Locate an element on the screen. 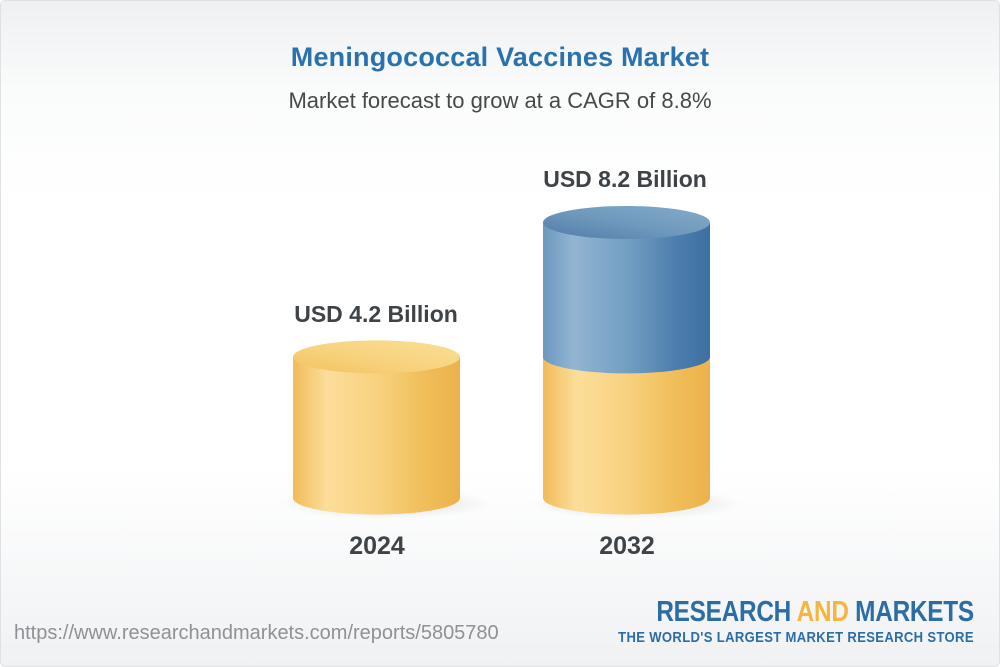  cylinder-base-segment-2032 is located at coordinates (626, 435).